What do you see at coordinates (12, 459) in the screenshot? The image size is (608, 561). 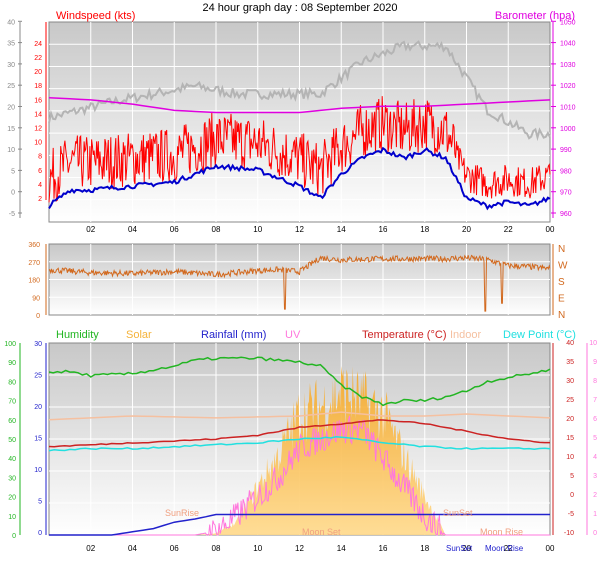 I see `humidity-tick: 40` at bounding box center [12, 459].